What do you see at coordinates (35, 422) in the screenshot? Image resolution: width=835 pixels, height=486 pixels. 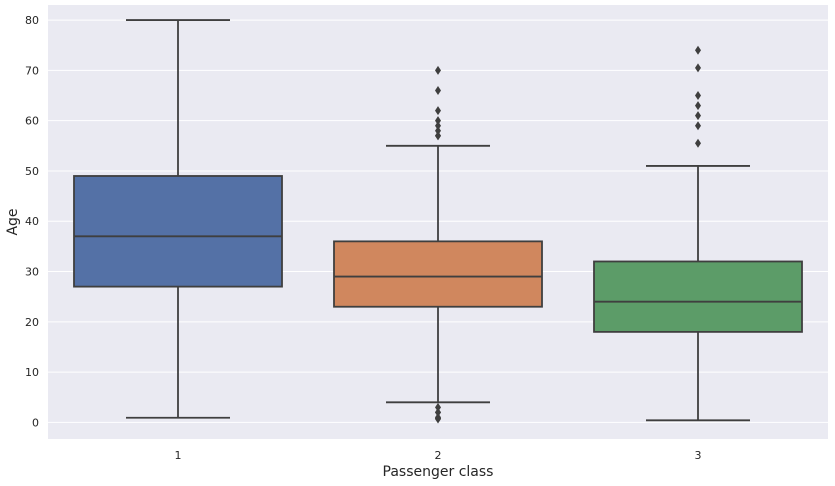 I see `y-tick-label: 0` at bounding box center [35, 422].